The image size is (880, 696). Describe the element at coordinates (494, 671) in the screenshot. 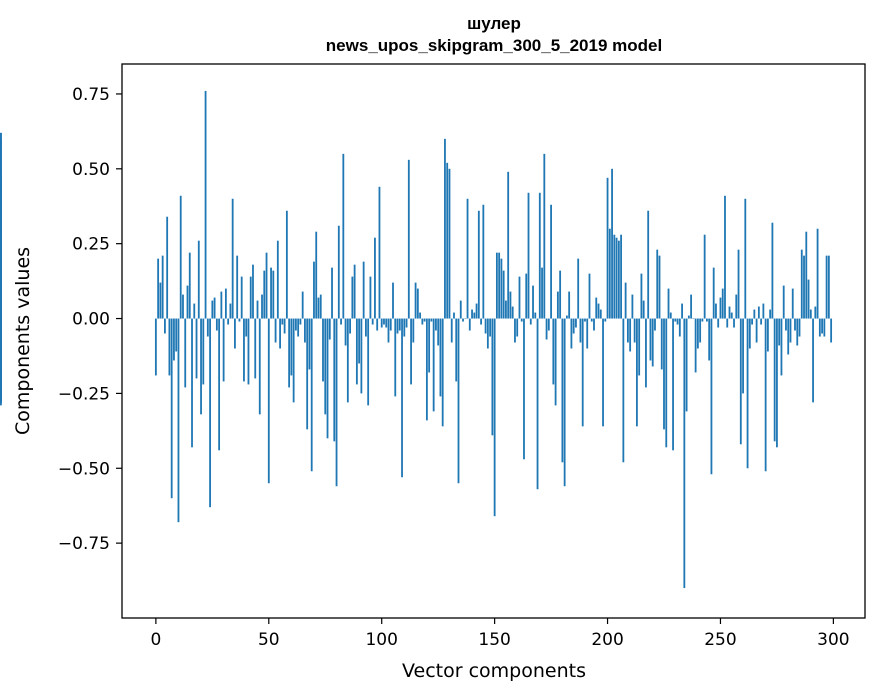

I see `x-axis-label: Vector components` at that location.